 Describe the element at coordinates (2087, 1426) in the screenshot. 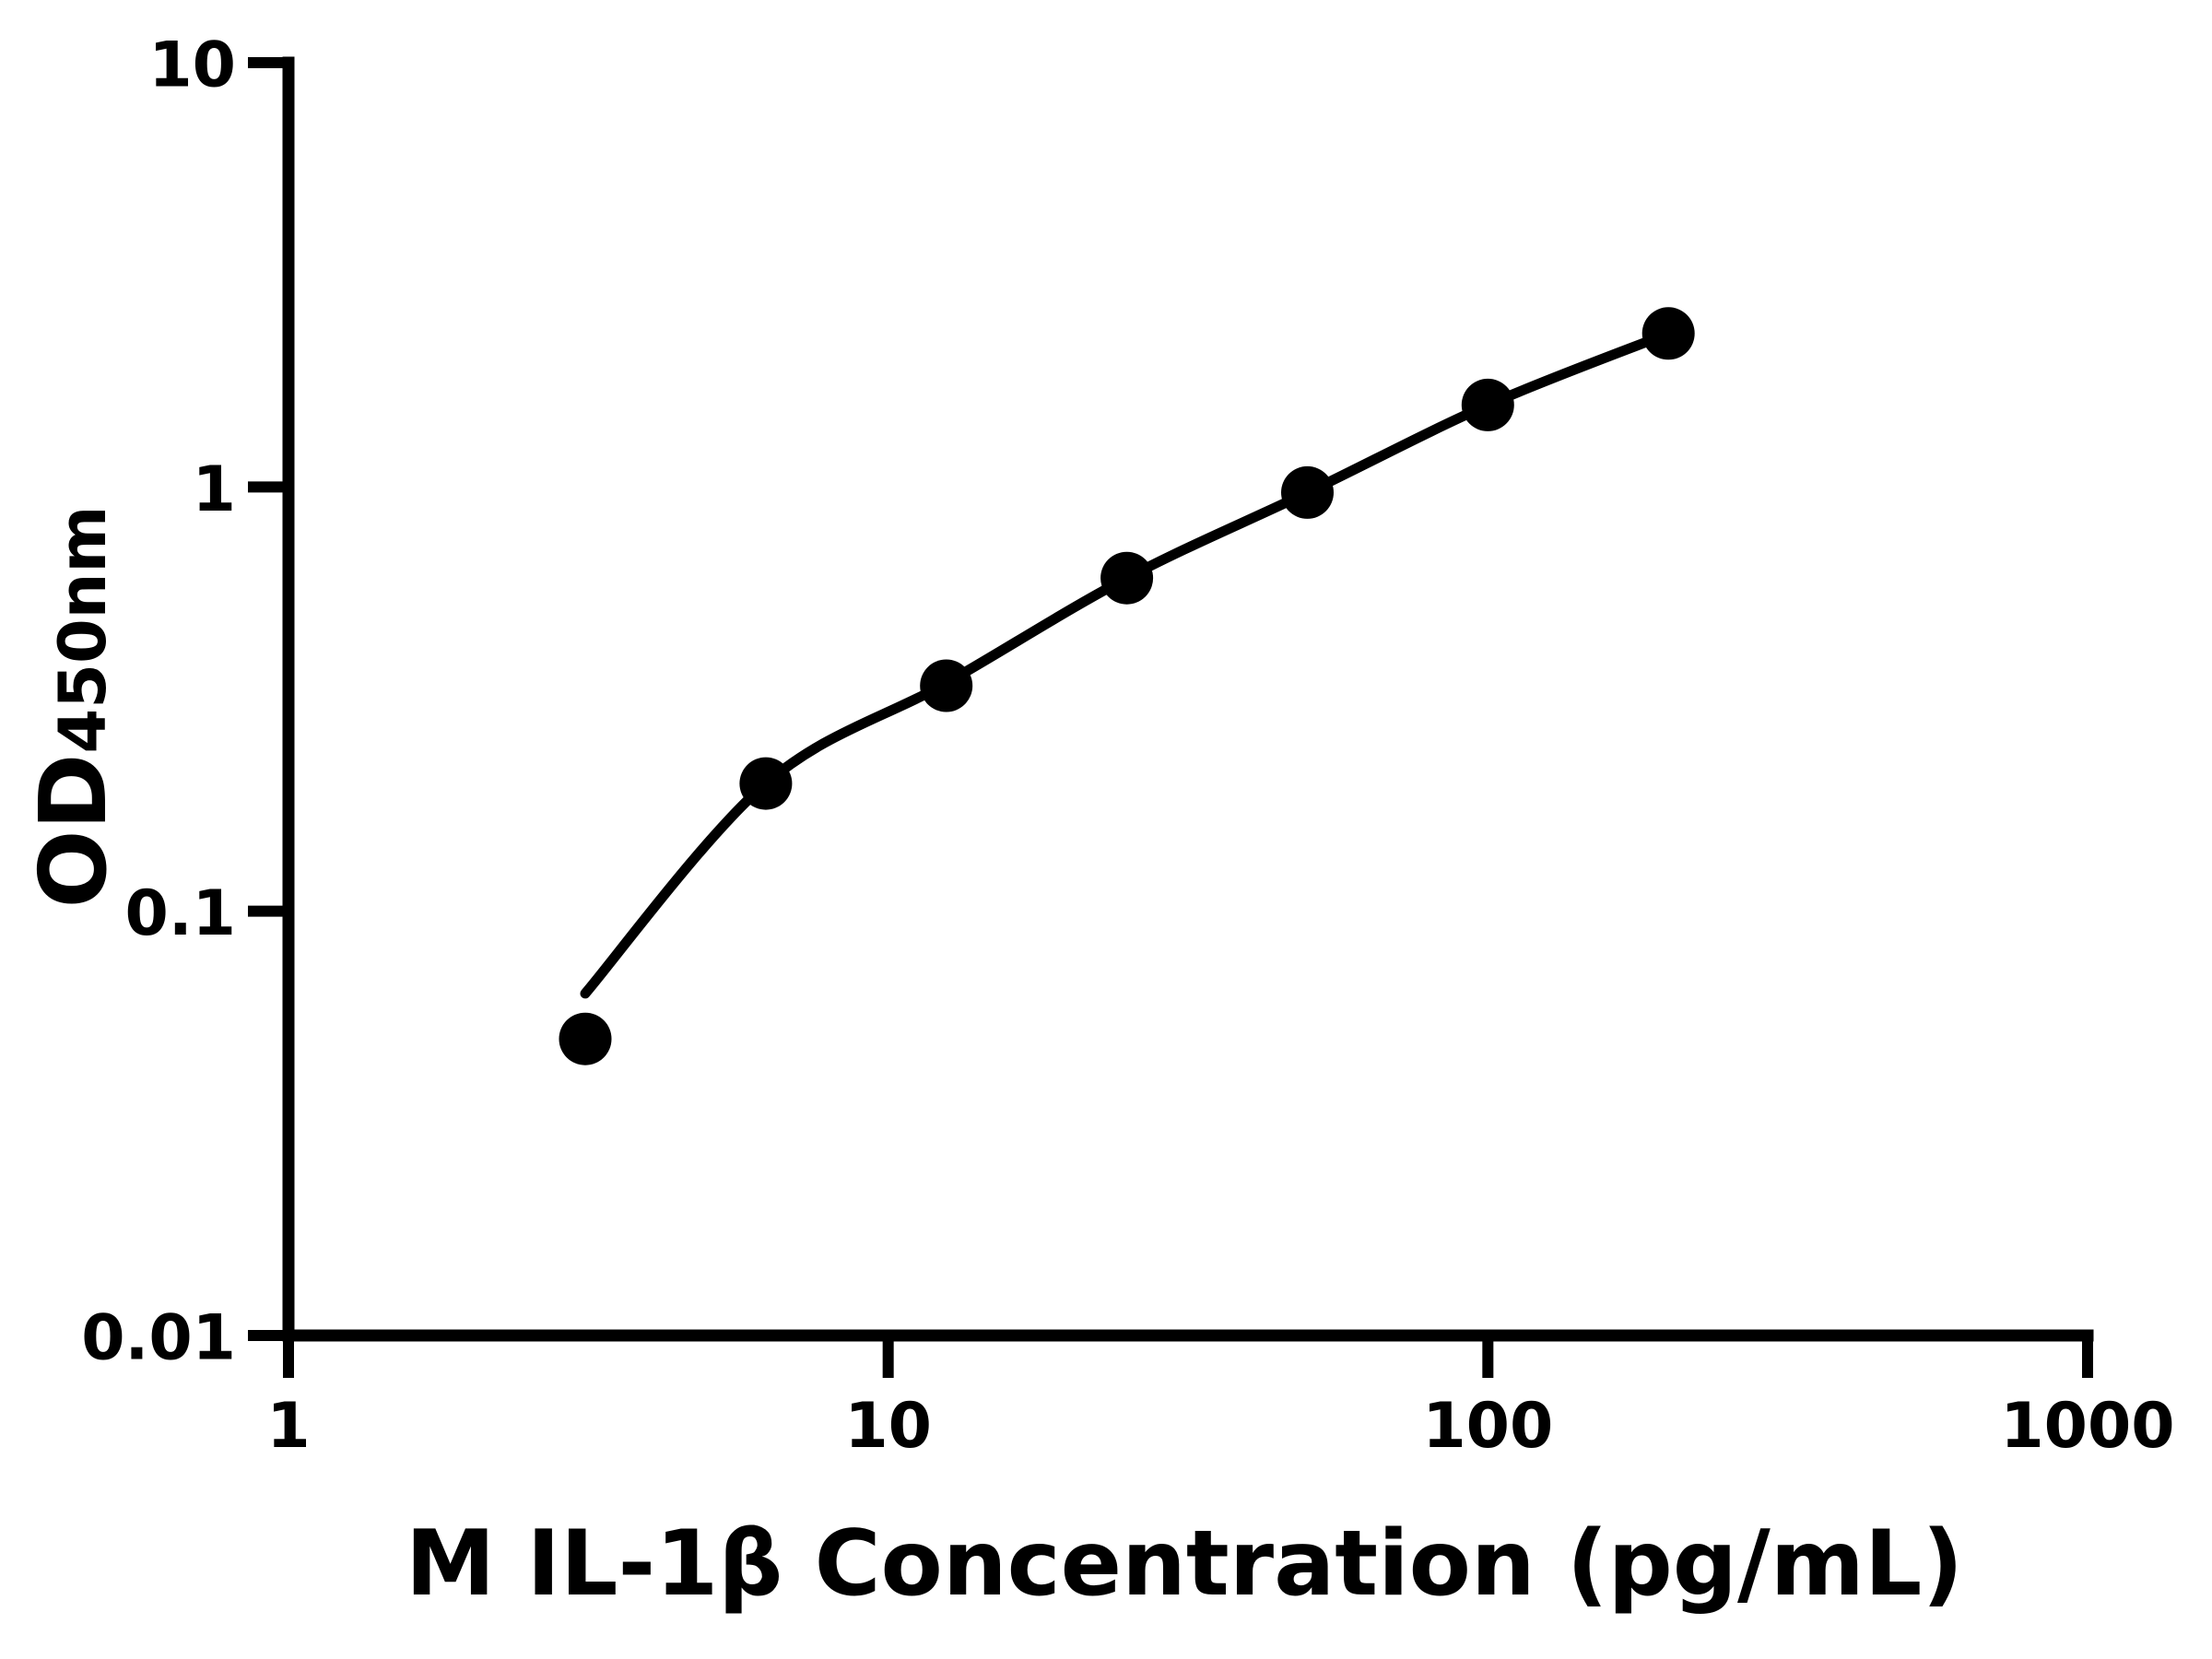

I see `x-tick-label: 1000` at that location.